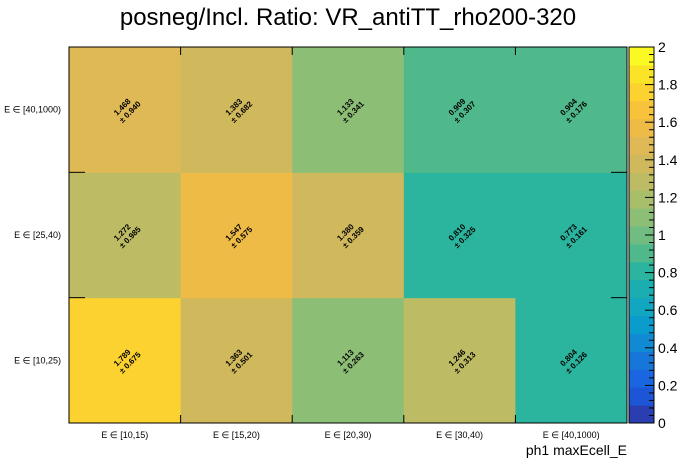  I want to click on color-scale-label: 1.8, so click(668, 85).